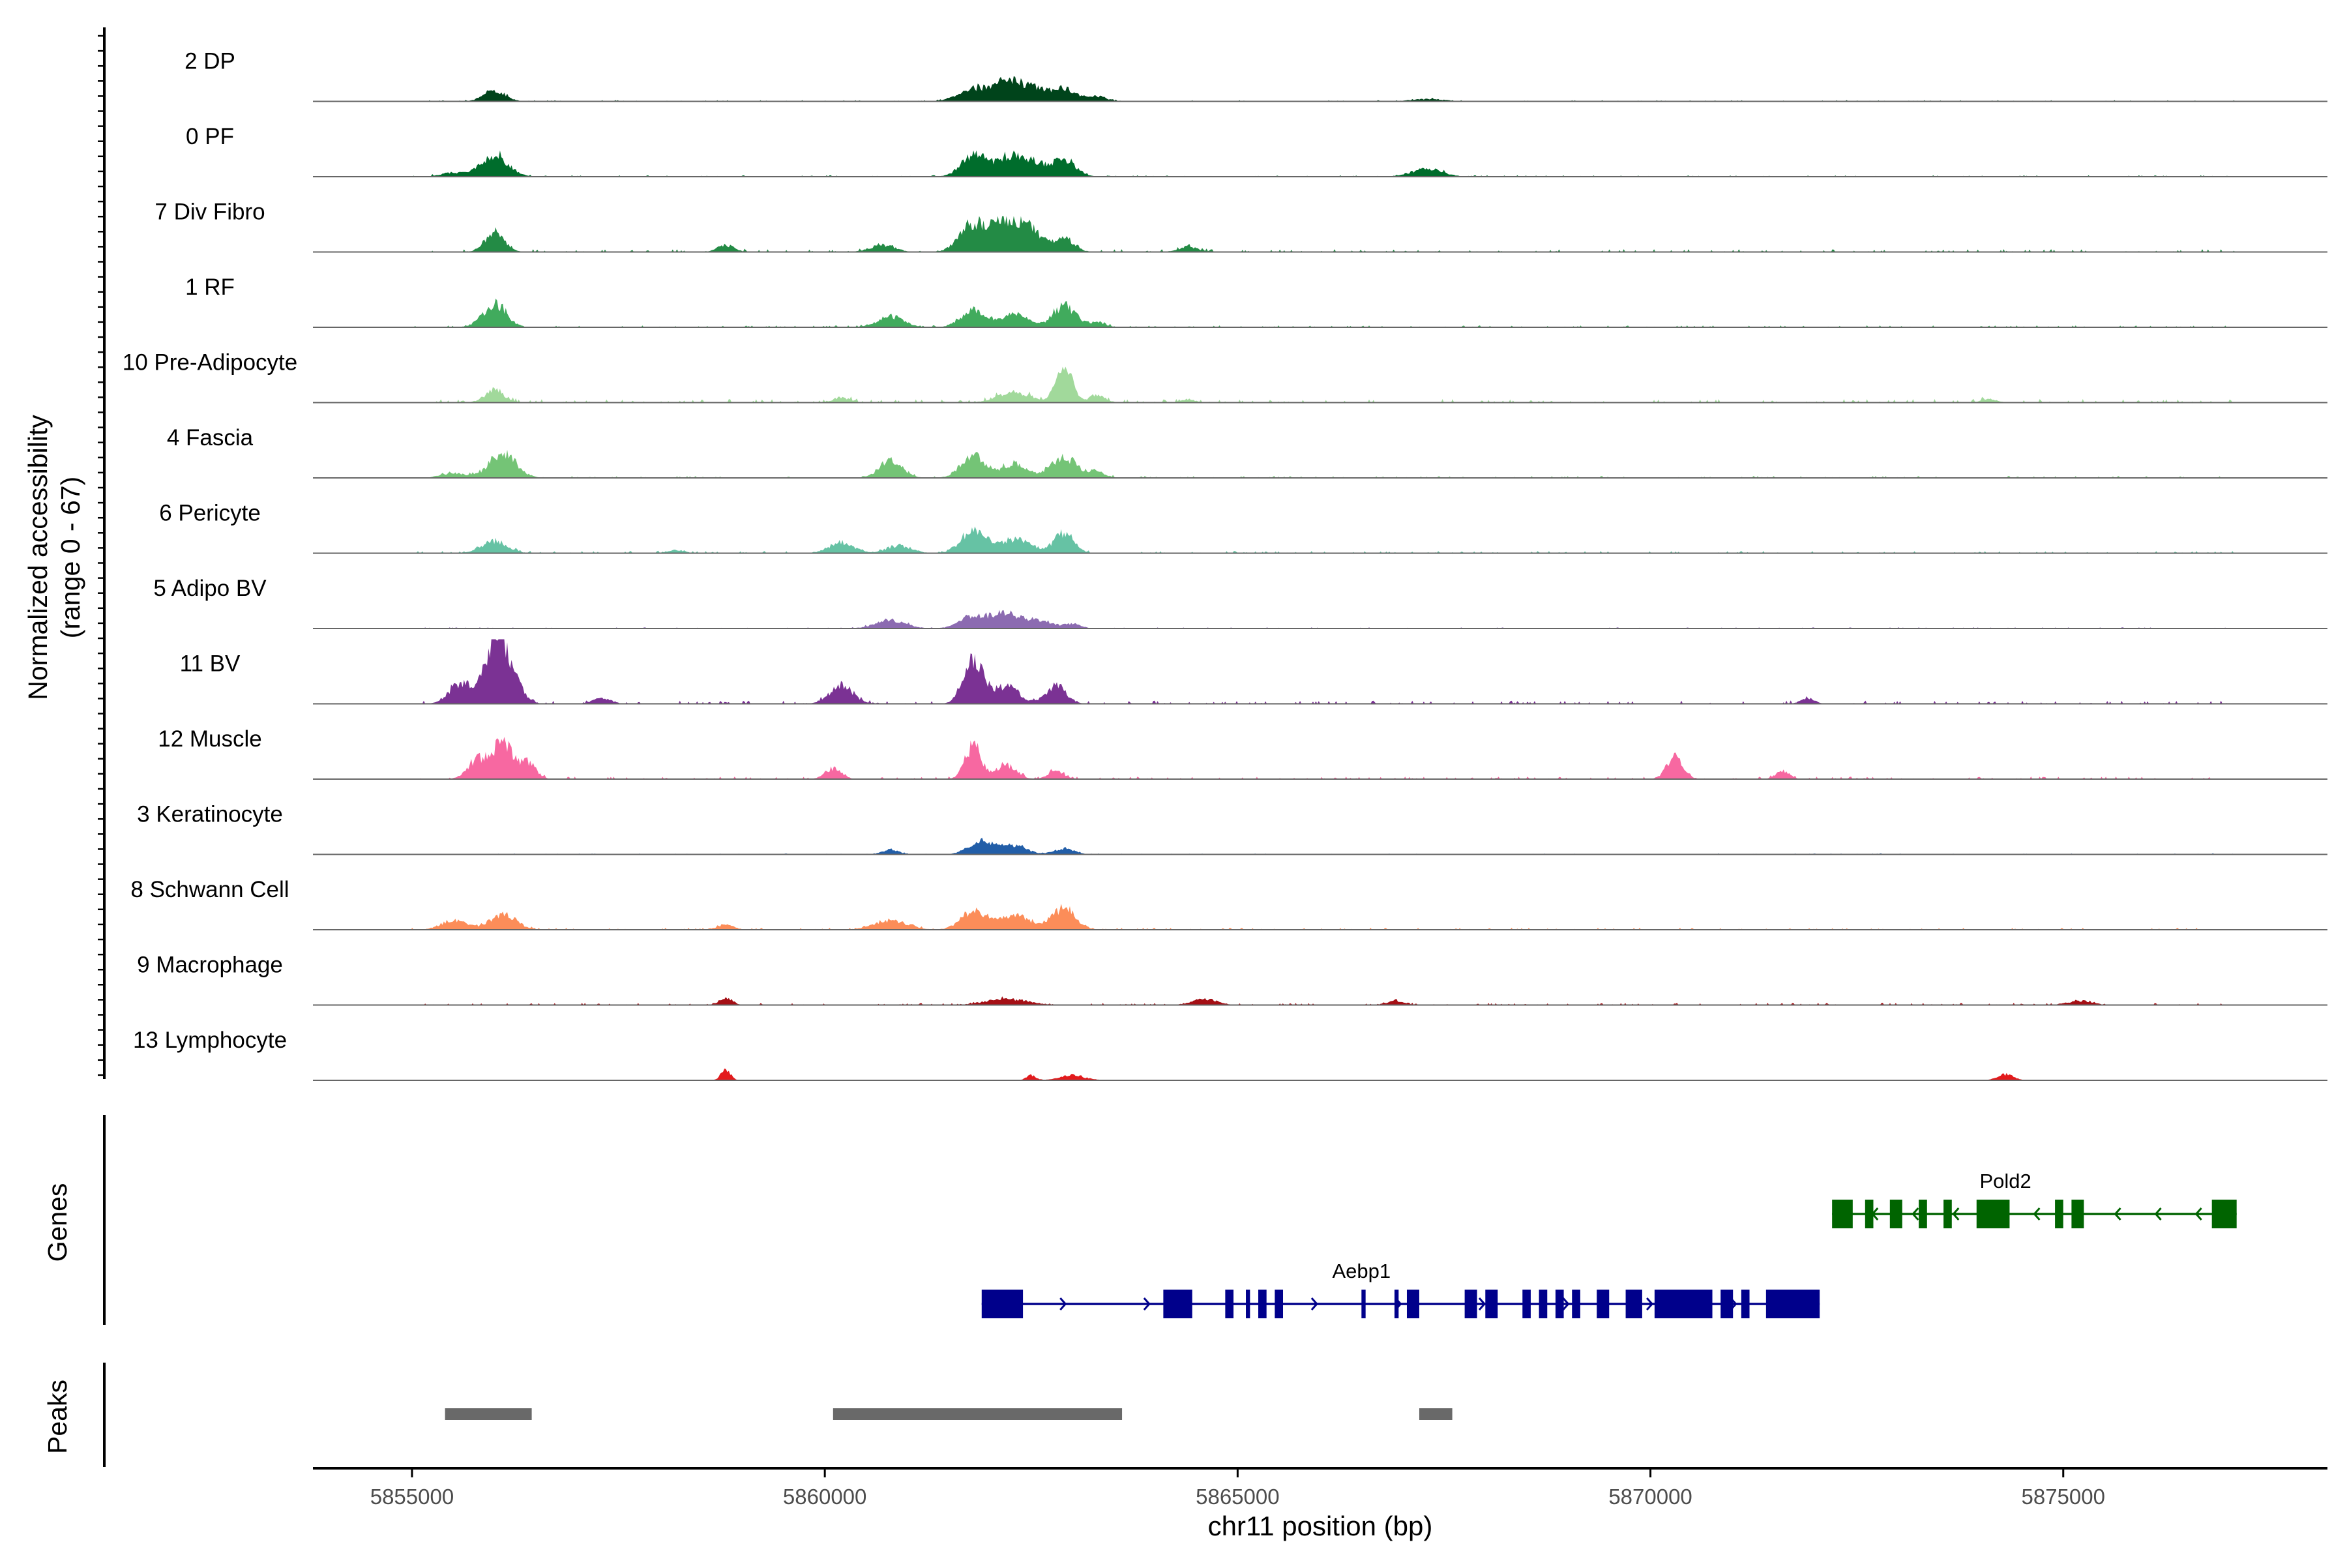 The width and height of the screenshot is (2347, 1568). I want to click on track-label: 10 Pre-Adipocyte, so click(210, 363).